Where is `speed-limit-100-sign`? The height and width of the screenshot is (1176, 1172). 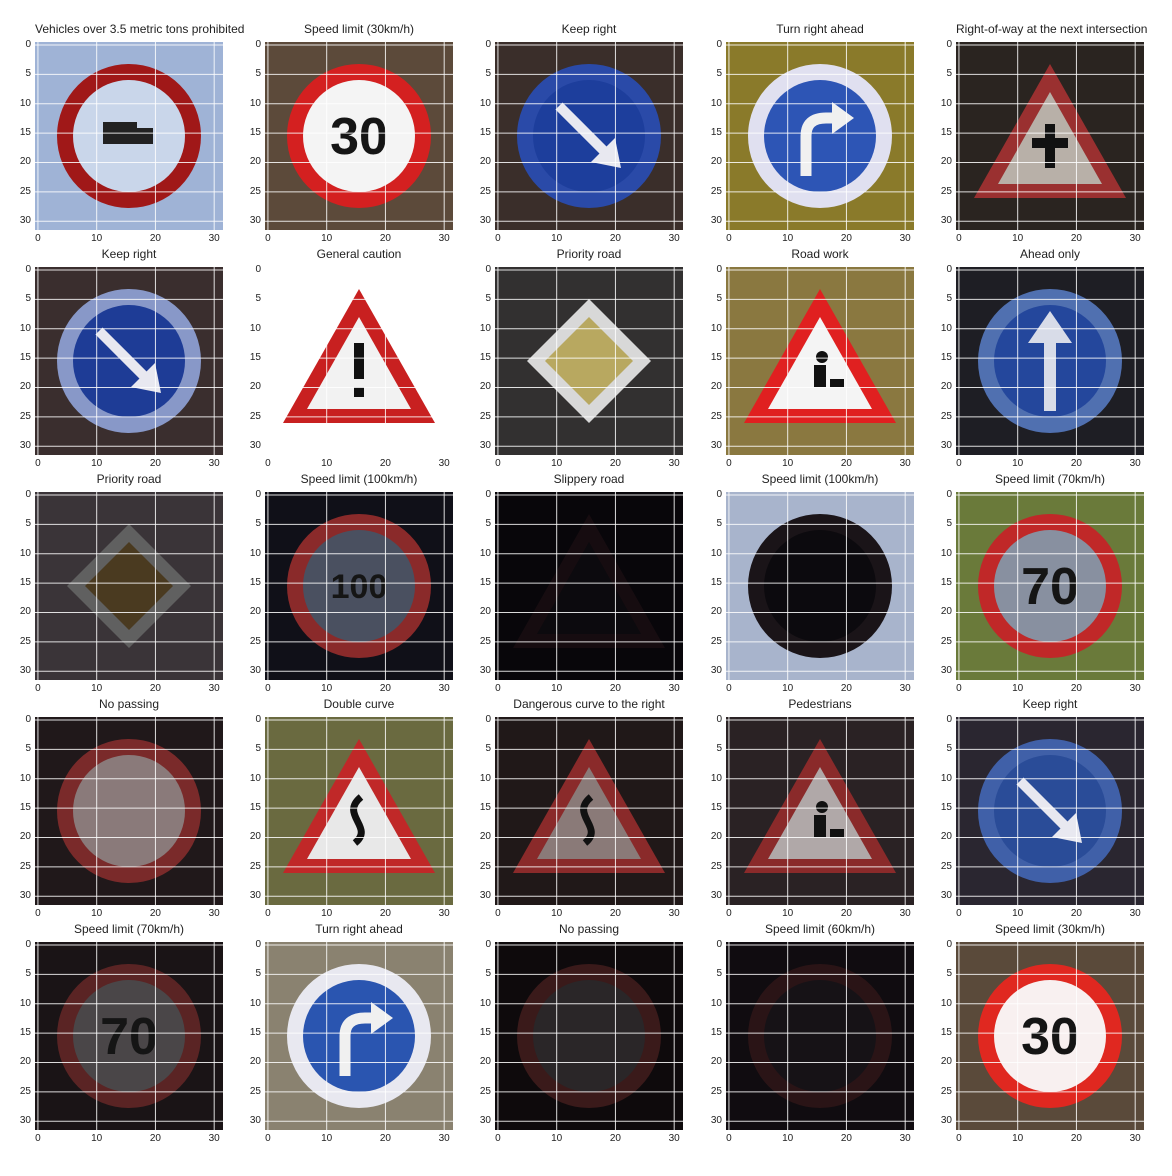 speed-limit-100-sign is located at coordinates (820, 586).